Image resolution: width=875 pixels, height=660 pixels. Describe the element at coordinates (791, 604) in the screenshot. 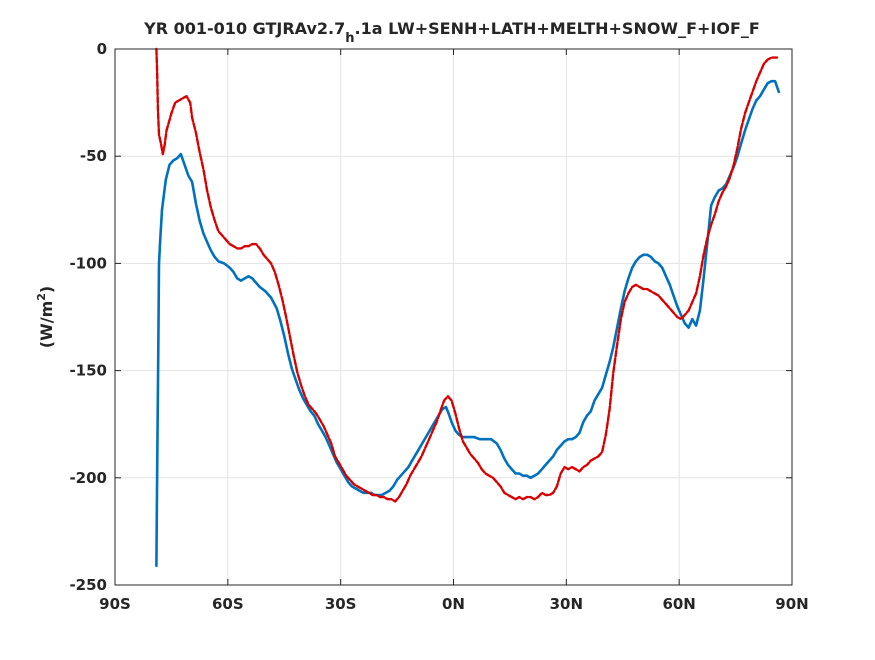

I see `x-tick-label: 90N` at that location.